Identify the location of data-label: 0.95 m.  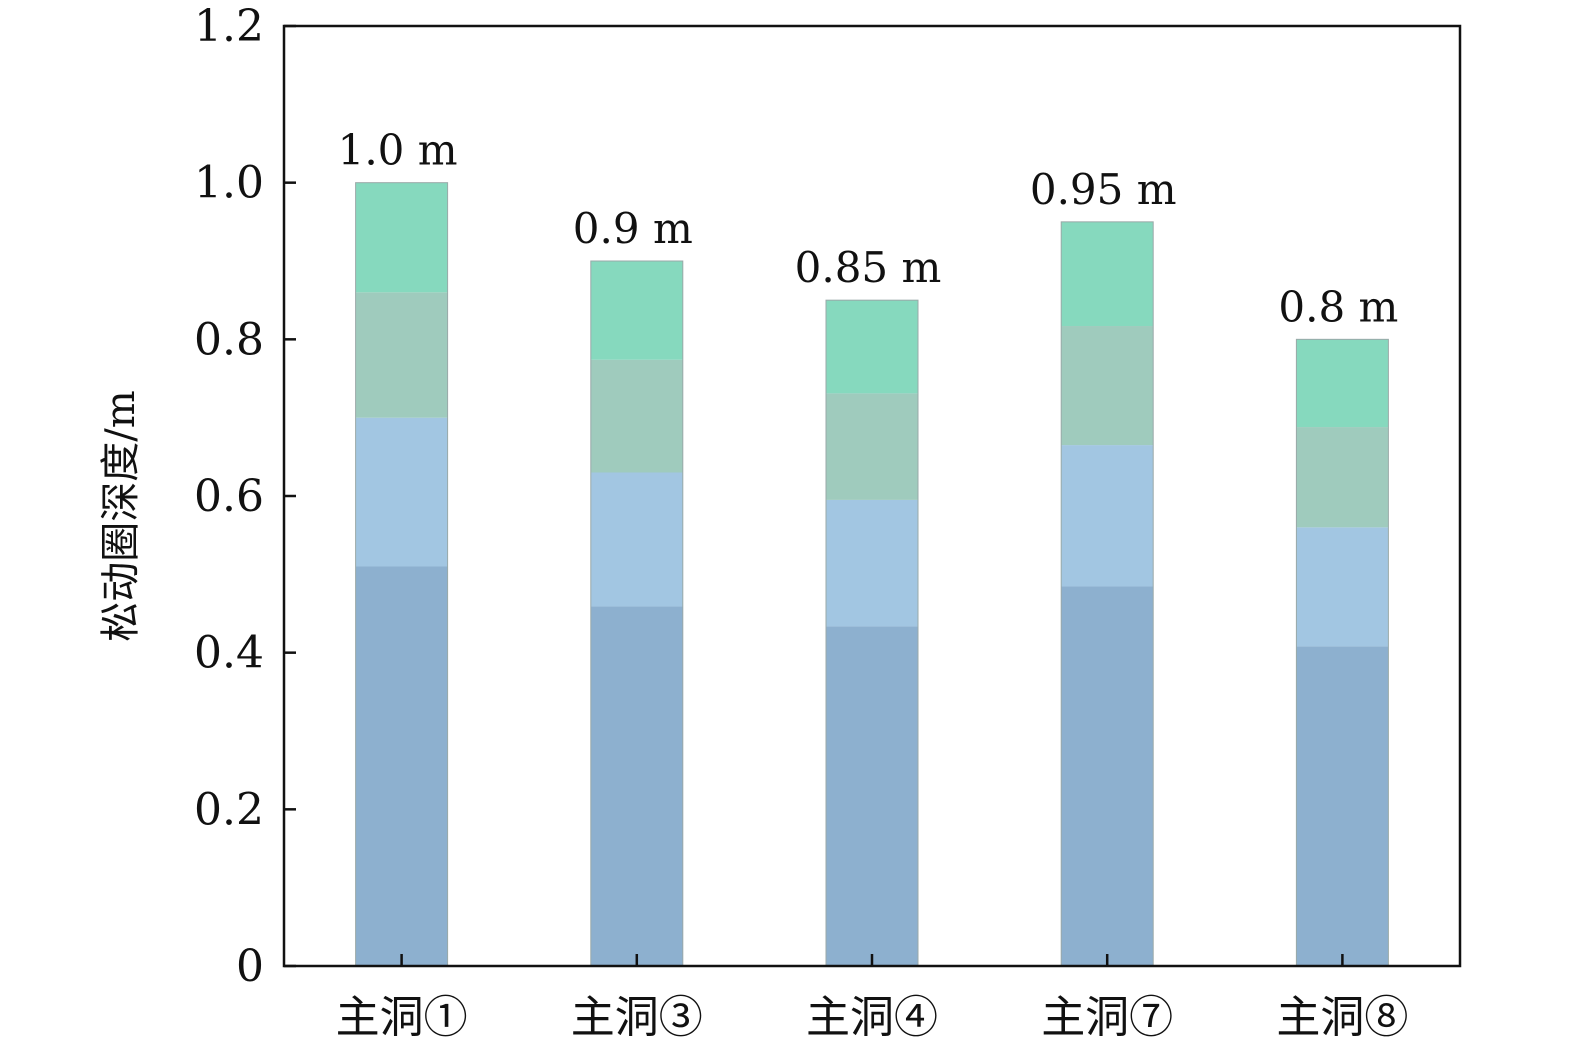
(1103, 189).